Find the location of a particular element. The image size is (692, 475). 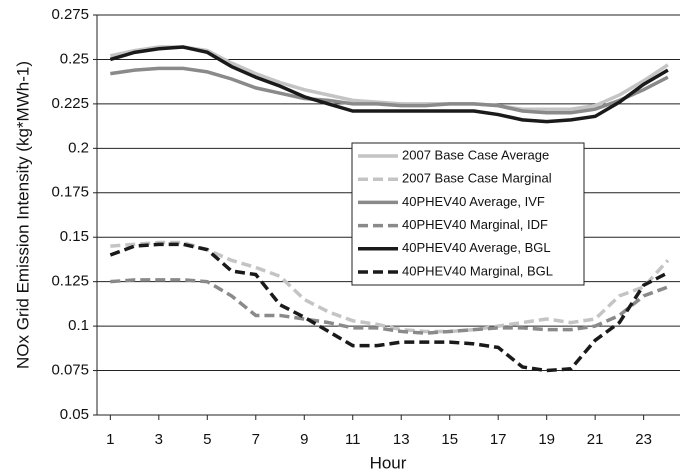

y-axis-label: NOx Grid Emission Intensity (kg*MWh-1) is located at coordinates (22, 215).